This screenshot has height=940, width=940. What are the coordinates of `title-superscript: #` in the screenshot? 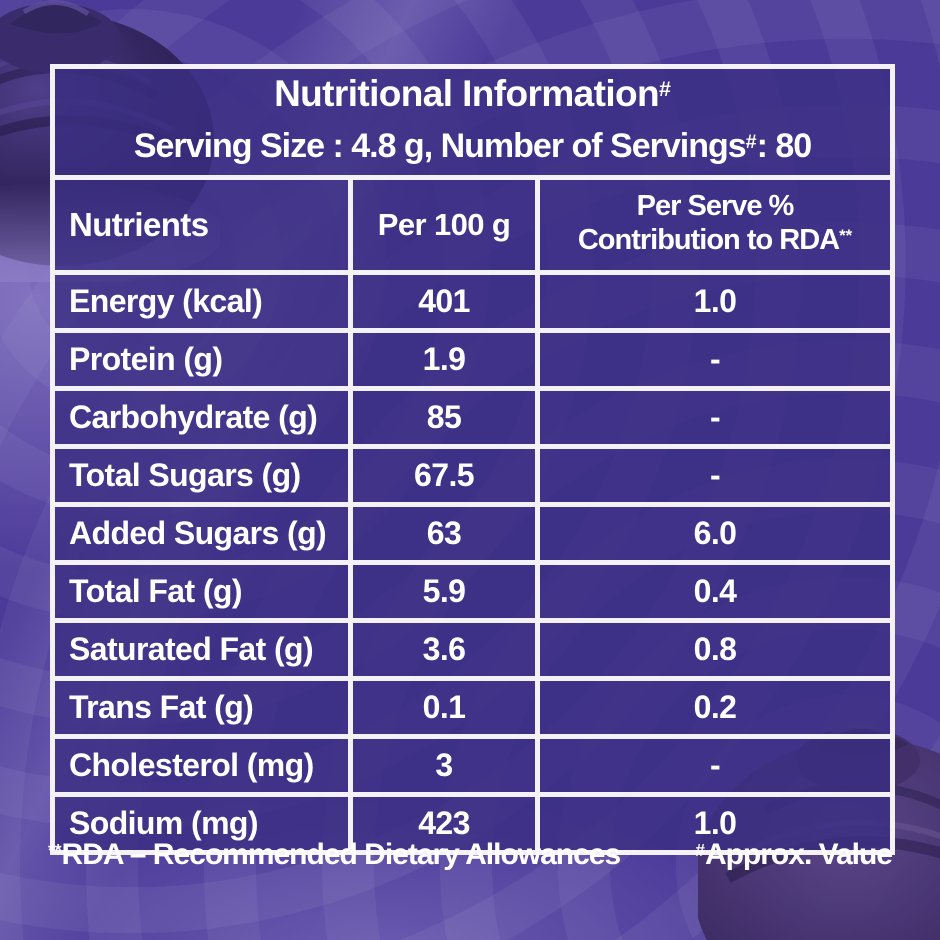 It's located at (665, 89).